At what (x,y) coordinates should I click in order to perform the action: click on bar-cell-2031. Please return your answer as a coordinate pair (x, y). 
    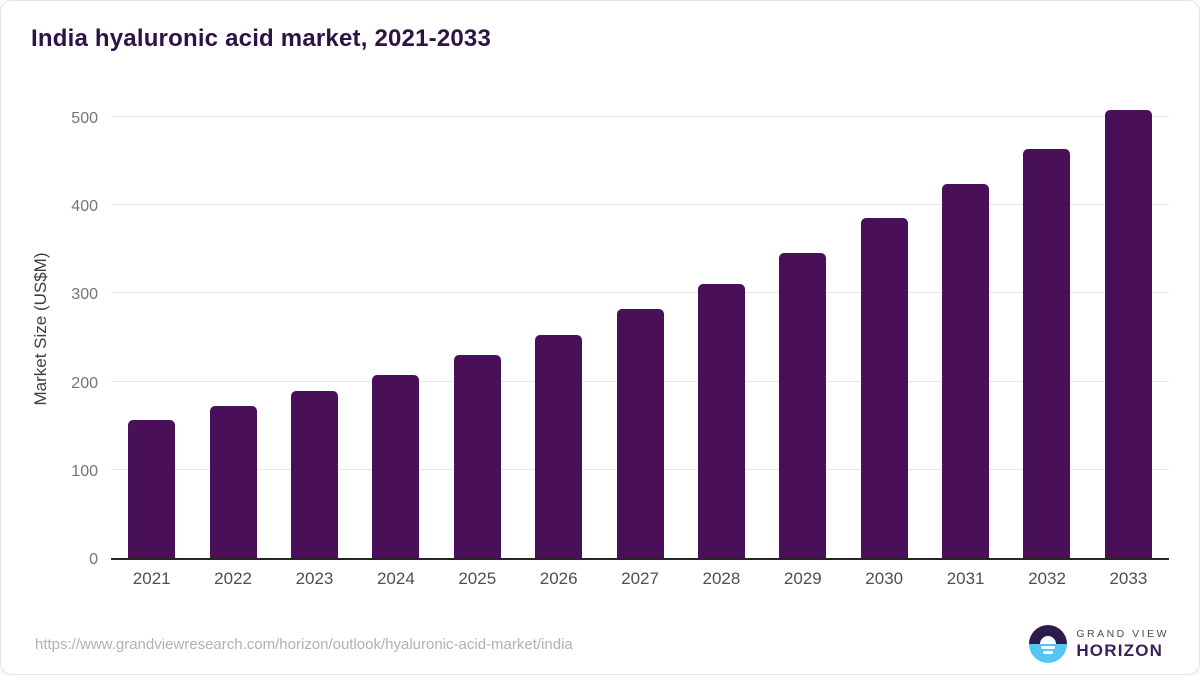
    Looking at the image, I should click on (965, 327).